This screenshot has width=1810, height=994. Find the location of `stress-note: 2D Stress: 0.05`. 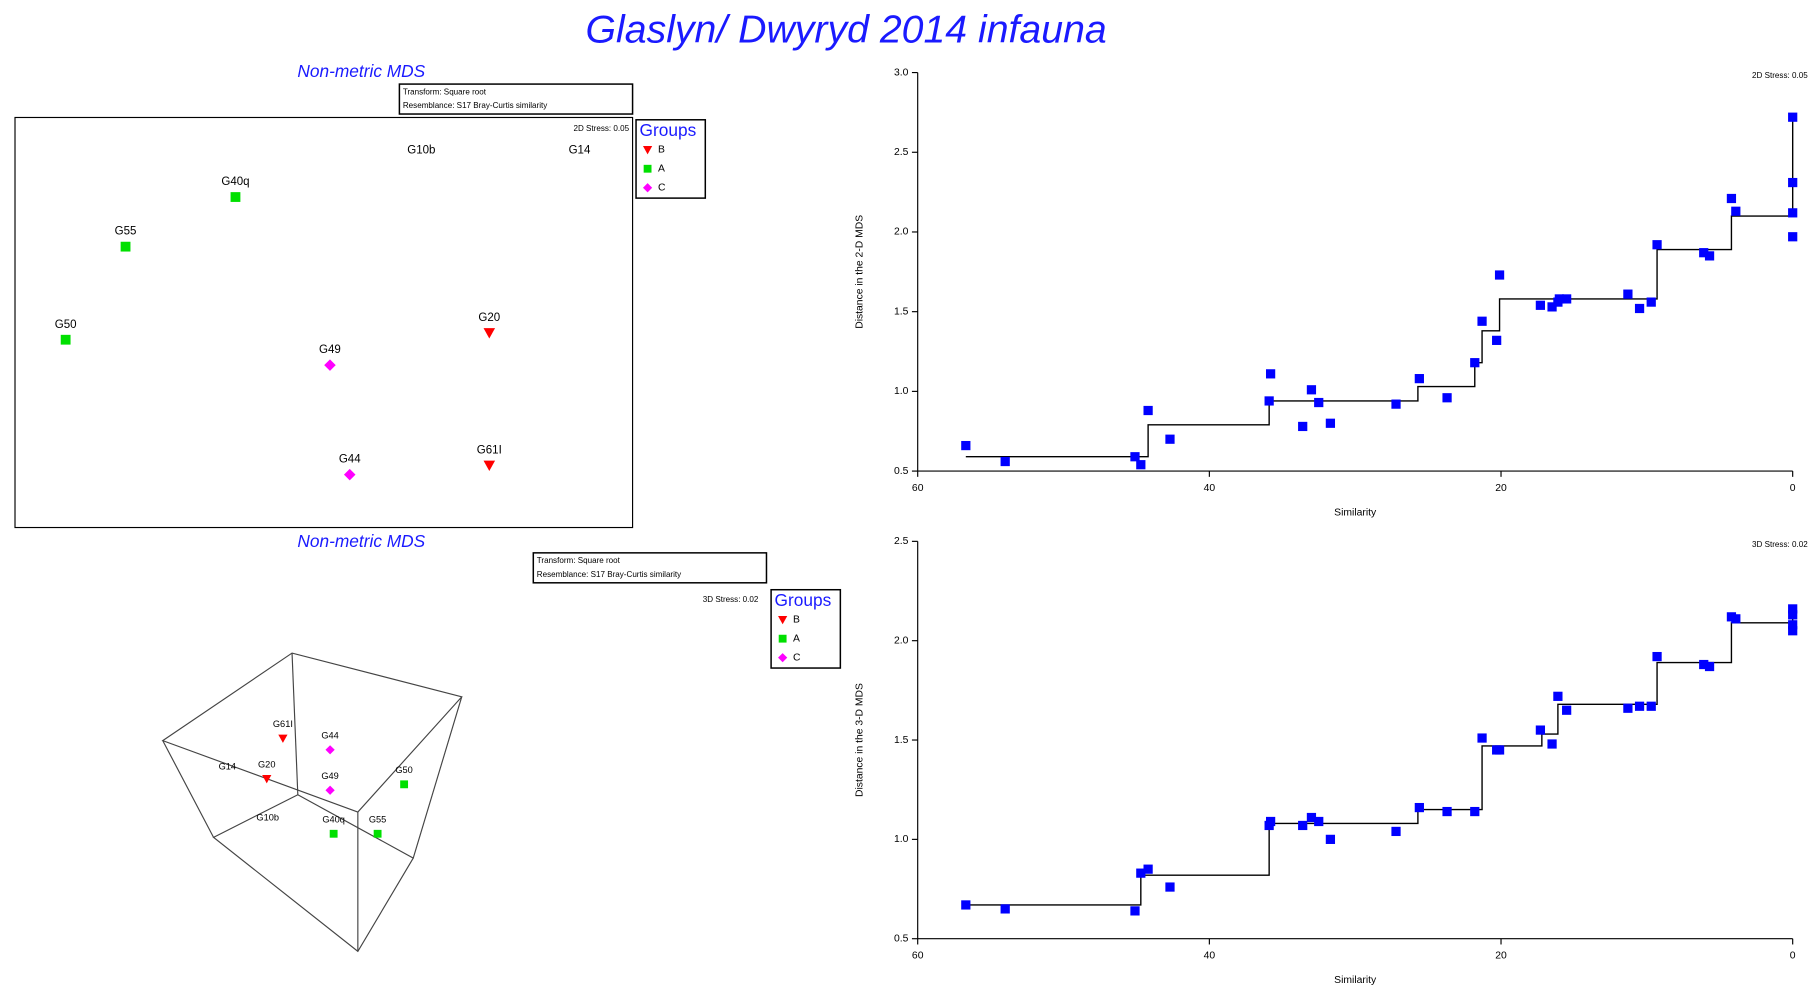

stress-note: 2D Stress: 0.05 is located at coordinates (601, 128).